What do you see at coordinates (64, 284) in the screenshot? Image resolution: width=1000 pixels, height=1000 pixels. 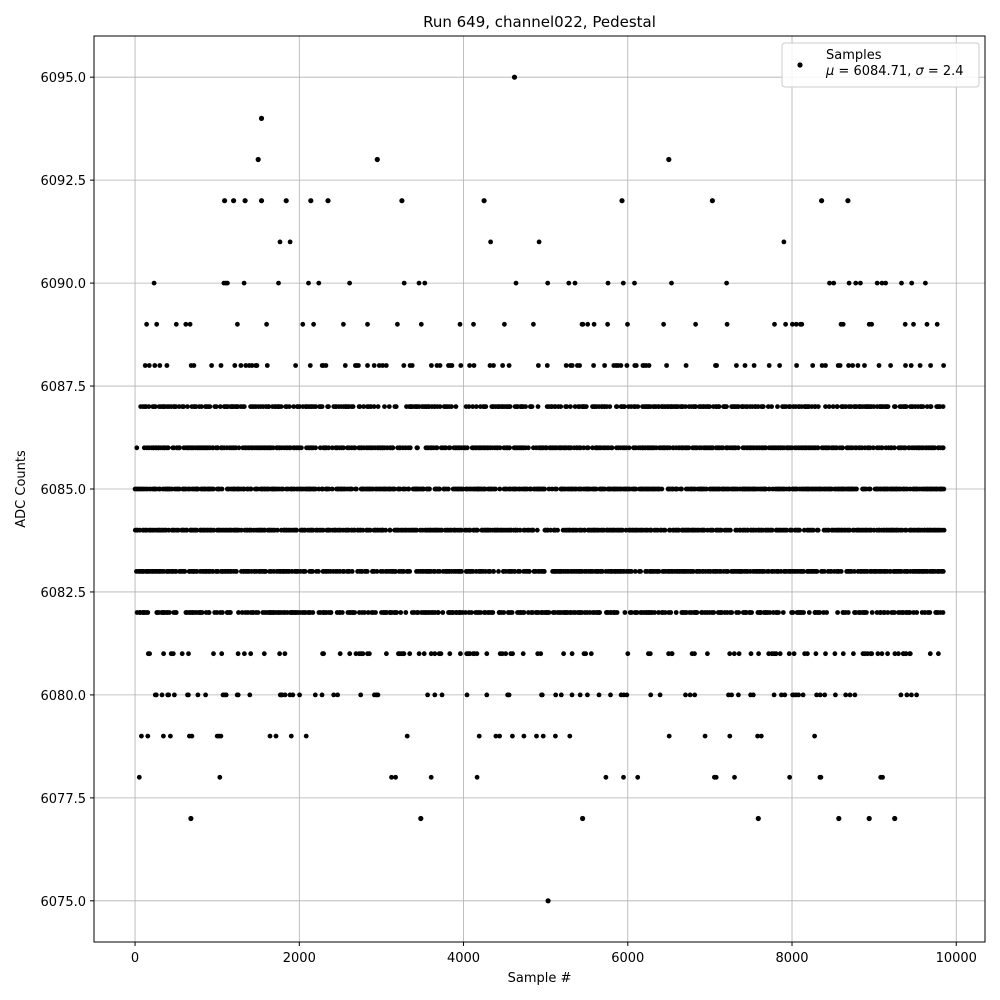 I see `y-tick-label: 6090.0` at bounding box center [64, 284].